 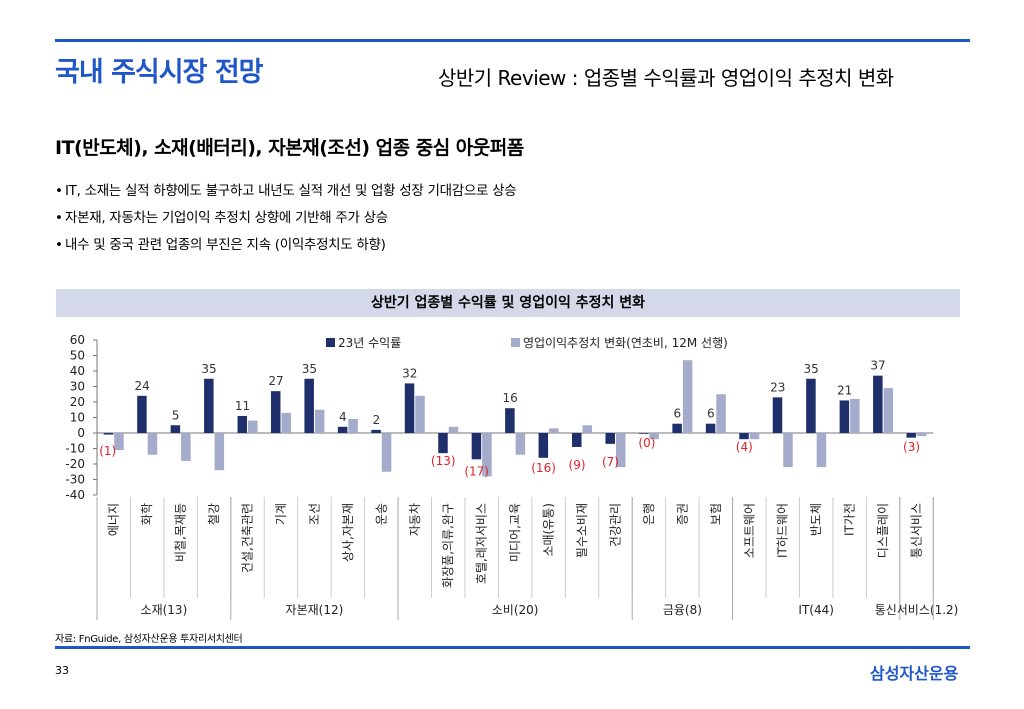 I want to click on x-tick-label: 건설,건축관련, so click(x=248, y=538).